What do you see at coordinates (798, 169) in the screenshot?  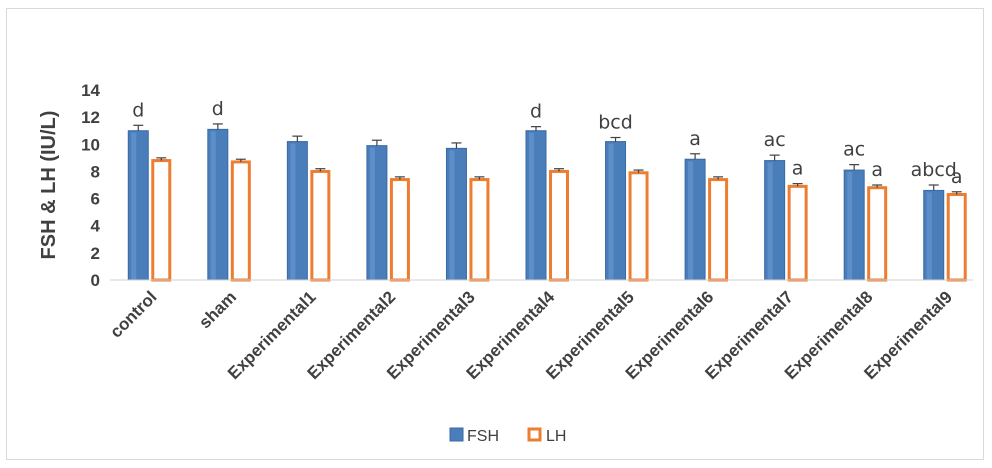 I see `lh-sig-label-Experimental7: a` at bounding box center [798, 169].